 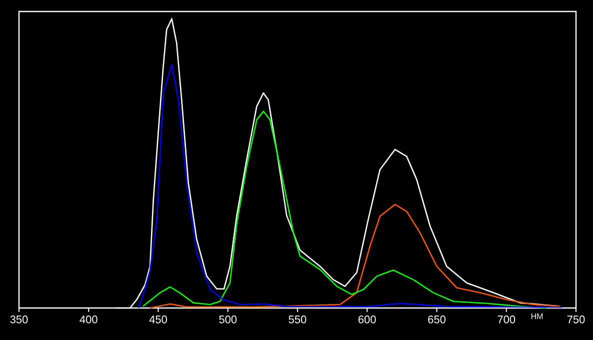 I want to click on x-axis-title: НМ, so click(x=537, y=317).